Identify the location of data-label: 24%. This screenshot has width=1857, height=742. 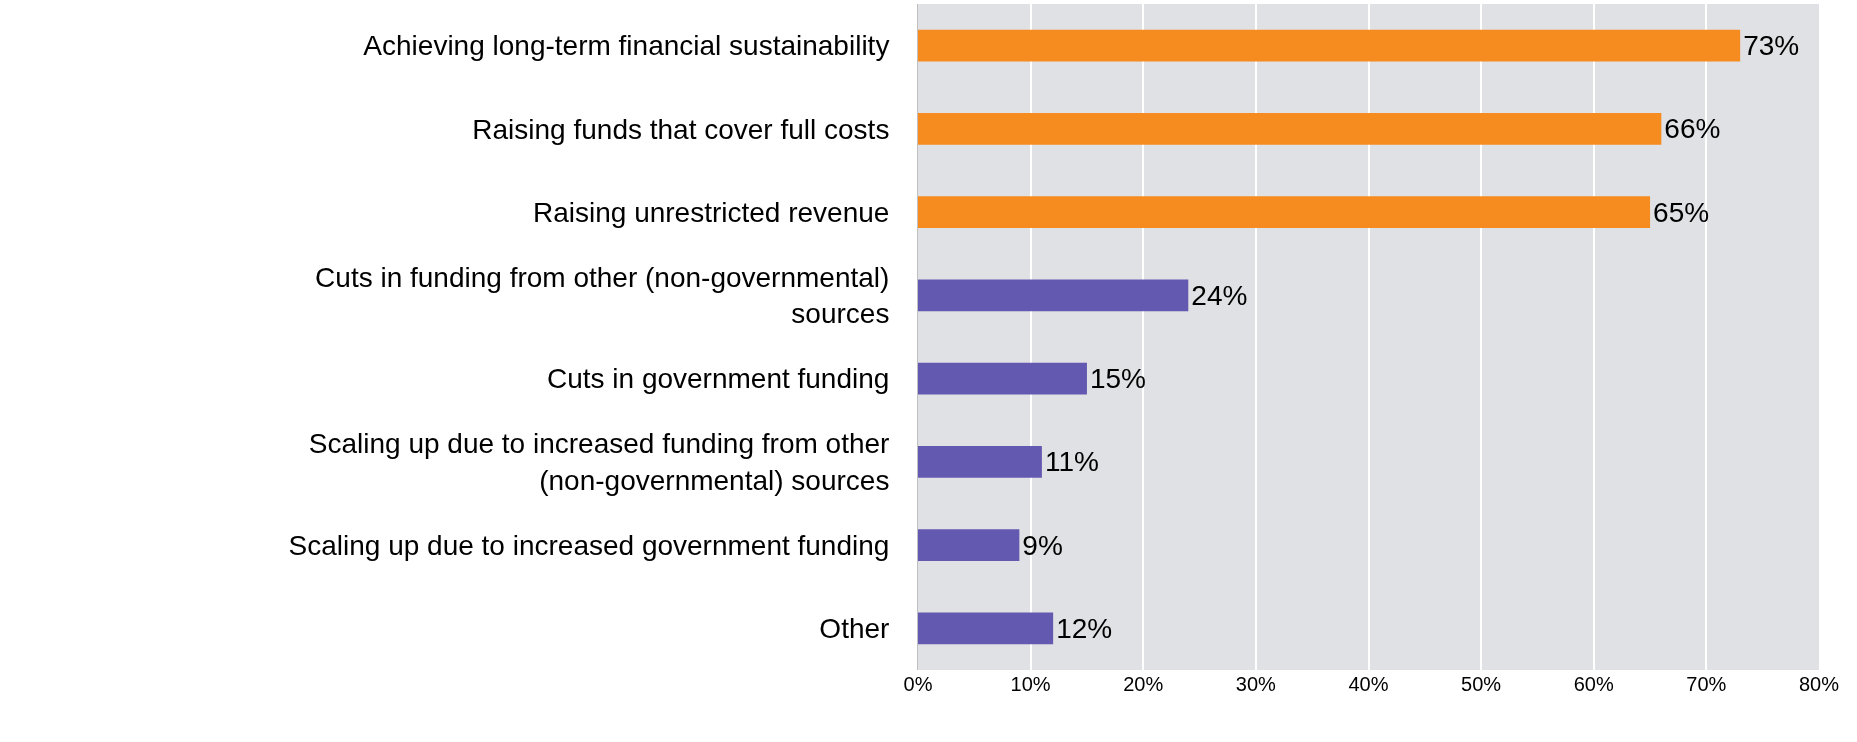
(1219, 295).